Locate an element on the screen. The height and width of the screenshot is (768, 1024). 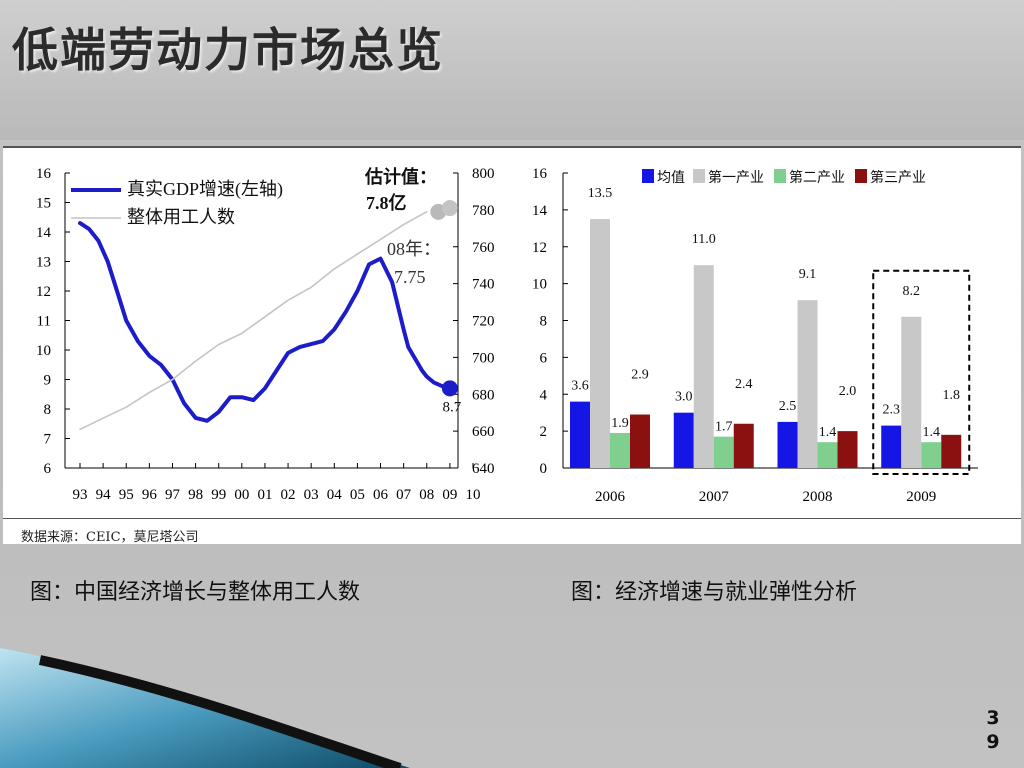
x-tick-label: 09 is located at coordinates (449, 495).